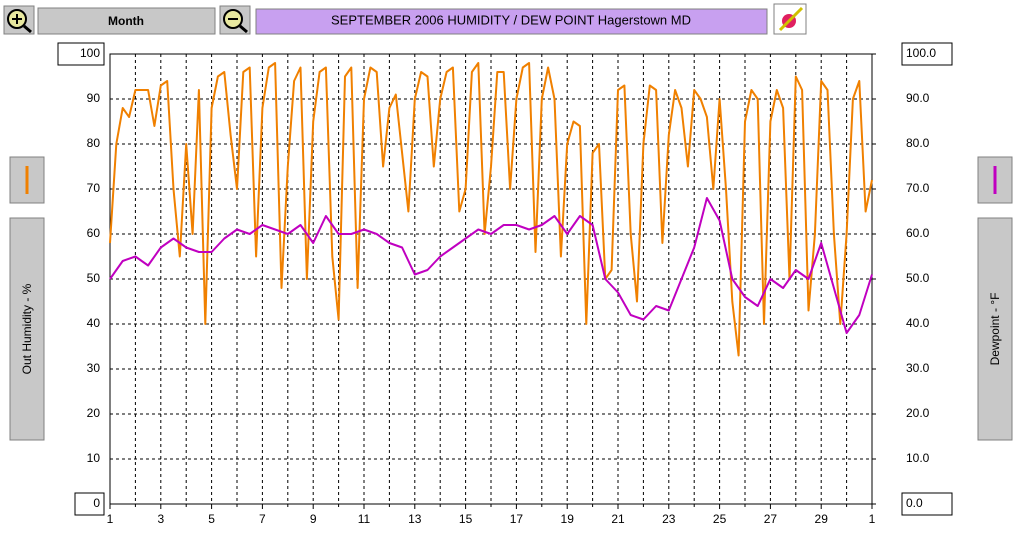 Image resolution: width=1023 pixels, height=533 pixels. Describe the element at coordinates (918, 458) in the screenshot. I see `y2-tick-label: 10.0` at that location.